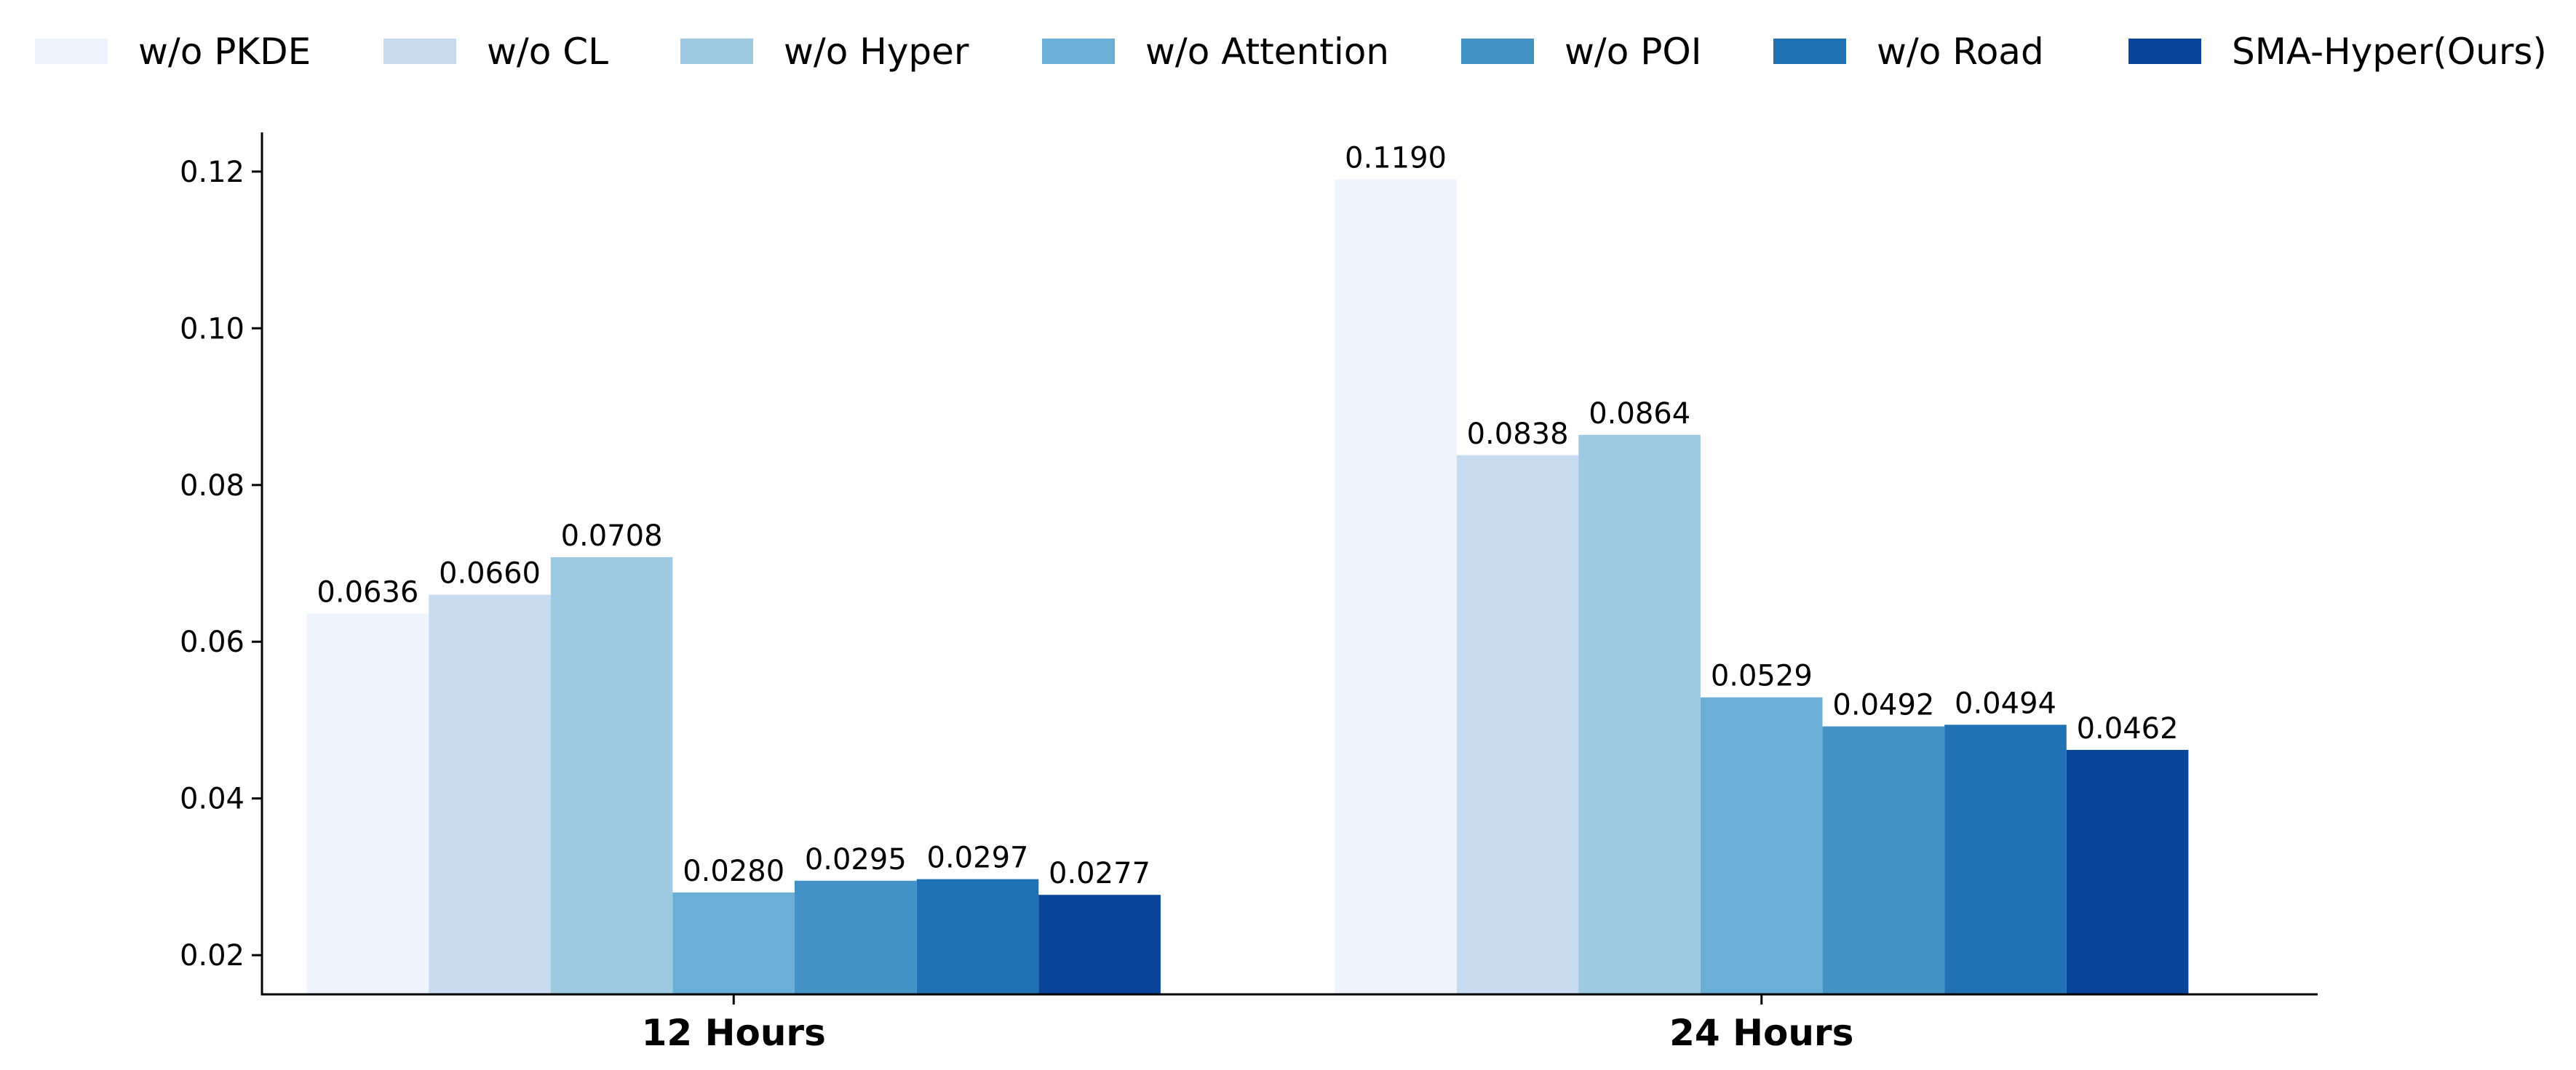 The image size is (2576, 1070). I want to click on legend-label: w/o CL, so click(547, 52).